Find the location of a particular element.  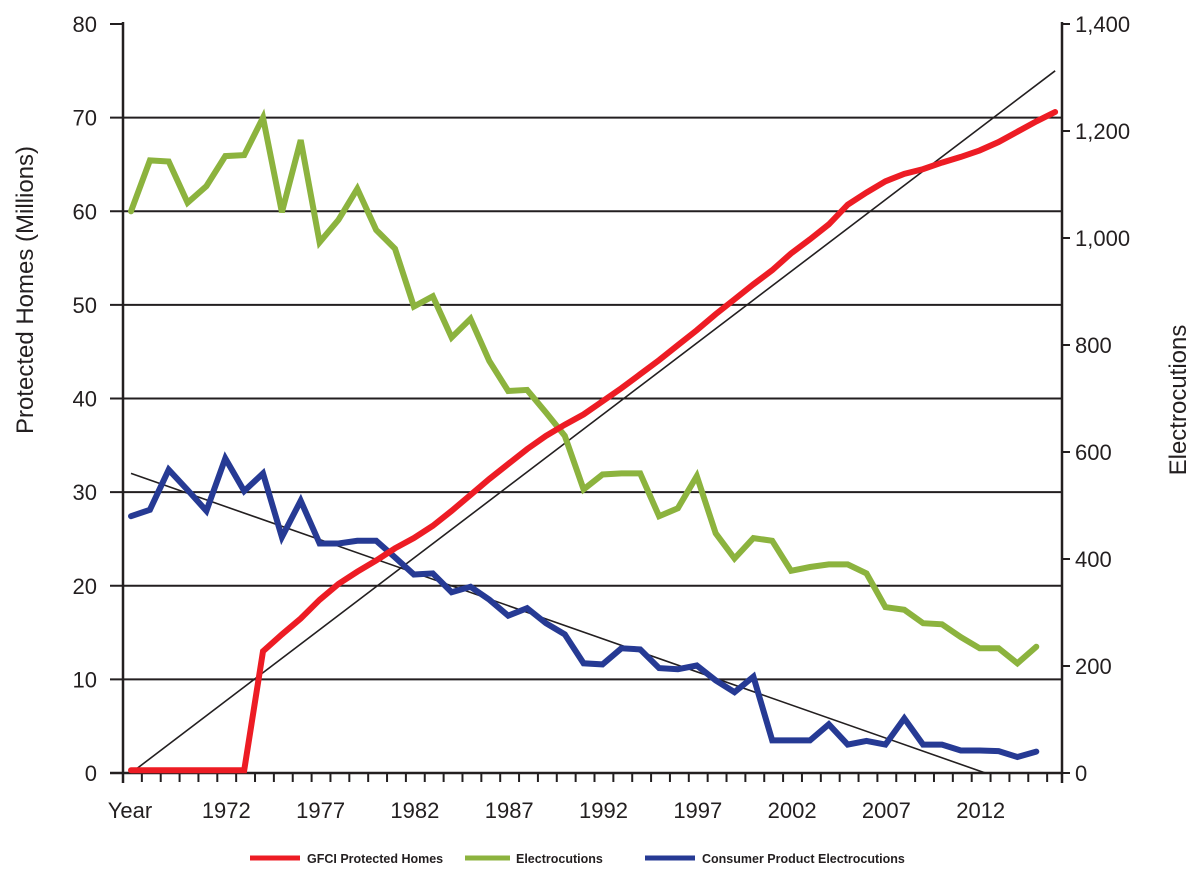

left-tick-label: 0 is located at coordinates (91, 773).